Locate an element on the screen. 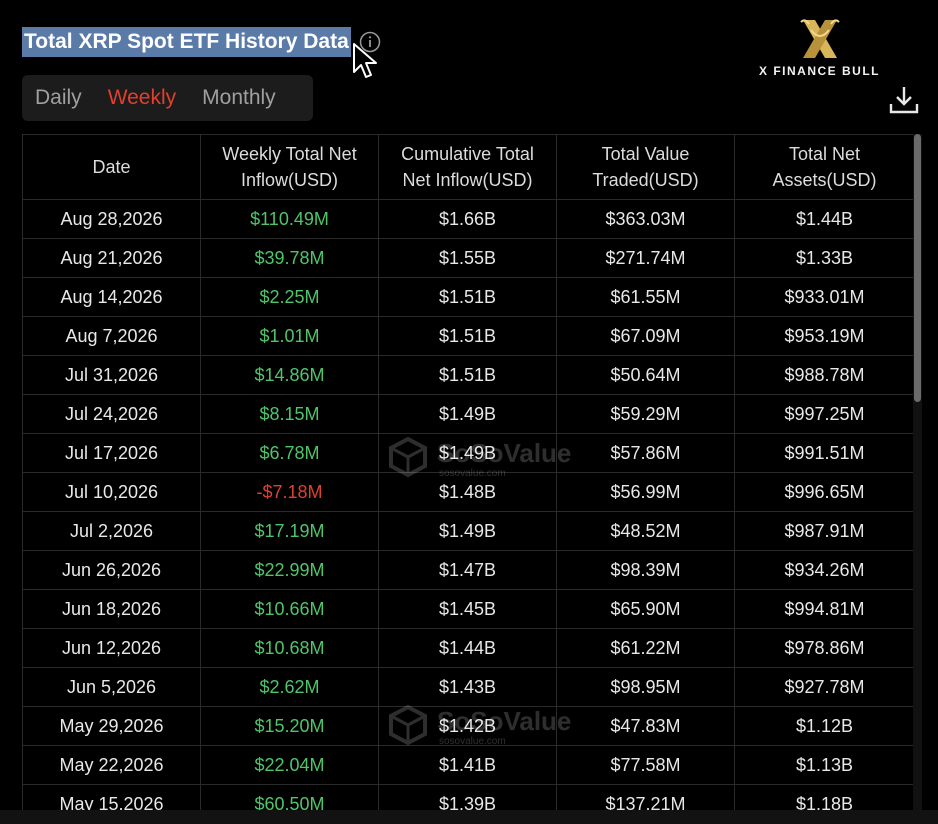 This screenshot has height=824, width=938. table-row: Aug 7,2026 $1.01M $1.51B $67.09M $953.19M is located at coordinates (469, 336).